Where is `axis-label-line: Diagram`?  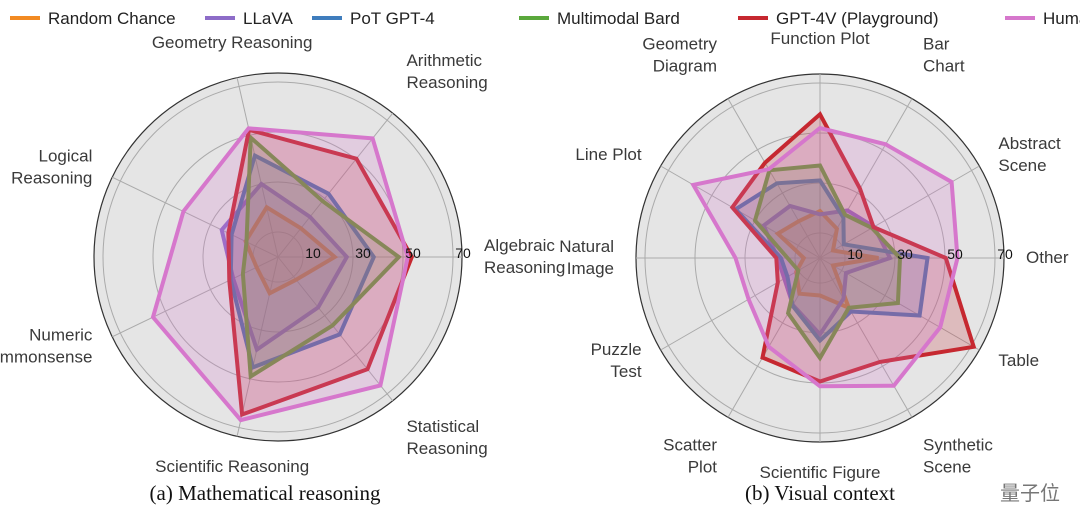
axis-label-line: Diagram is located at coordinates (685, 66).